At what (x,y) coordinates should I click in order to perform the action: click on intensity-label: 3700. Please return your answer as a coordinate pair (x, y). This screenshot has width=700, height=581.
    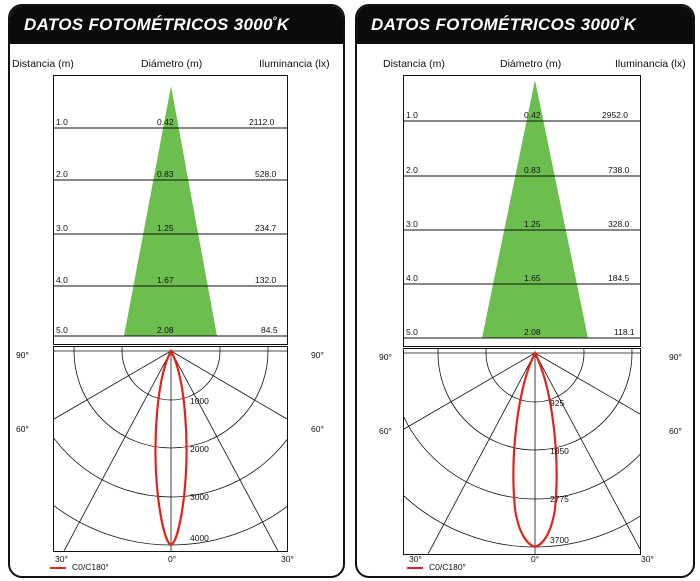
    Looking at the image, I should click on (559, 540).